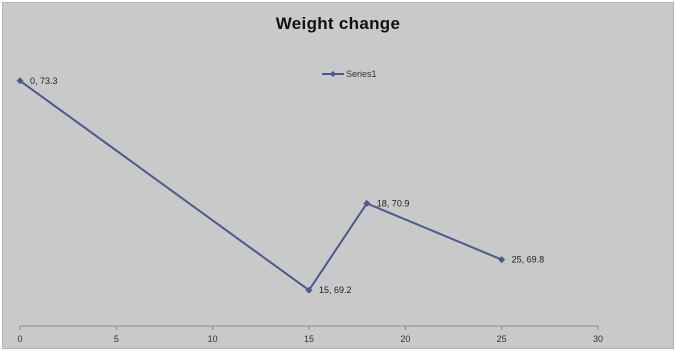  I want to click on x-tick-label: 20, so click(405, 339).